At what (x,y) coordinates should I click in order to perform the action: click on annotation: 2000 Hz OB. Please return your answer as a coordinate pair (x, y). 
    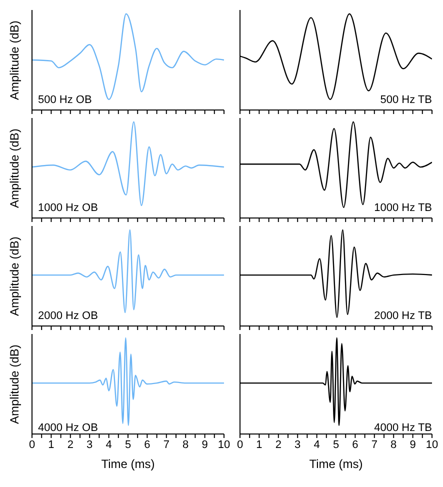
    Looking at the image, I should click on (68, 316).